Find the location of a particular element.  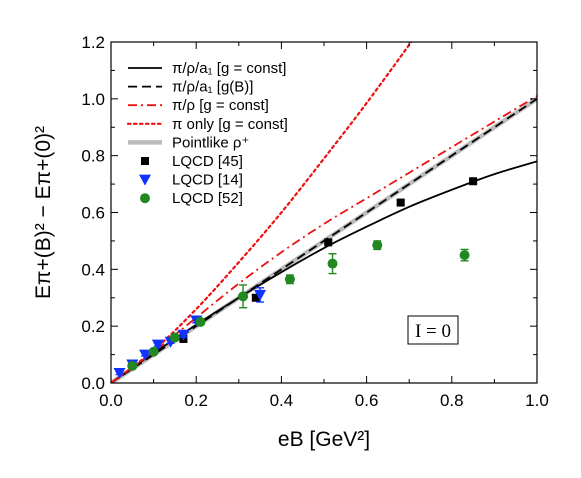

y-axis-label: Eπ+(B)² − Eπ+(0)² is located at coordinates (43, 212).